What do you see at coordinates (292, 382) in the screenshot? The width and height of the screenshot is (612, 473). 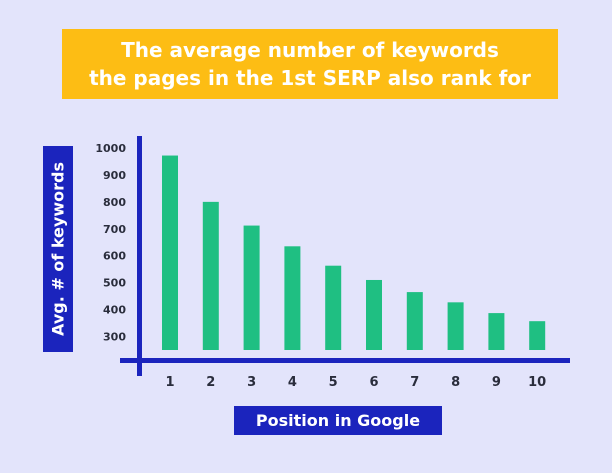 I see `x-tick-label: 4` at bounding box center [292, 382].